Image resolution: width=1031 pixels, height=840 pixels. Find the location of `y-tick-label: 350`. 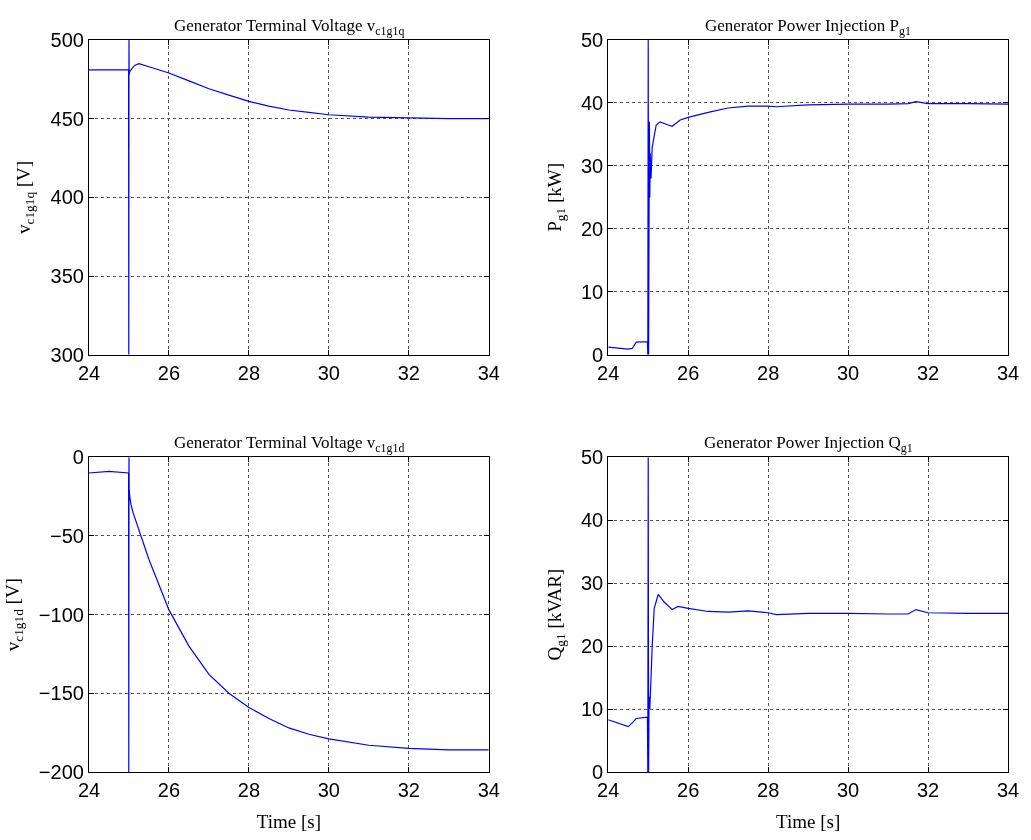

y-tick-label: 350 is located at coordinates (67, 276).